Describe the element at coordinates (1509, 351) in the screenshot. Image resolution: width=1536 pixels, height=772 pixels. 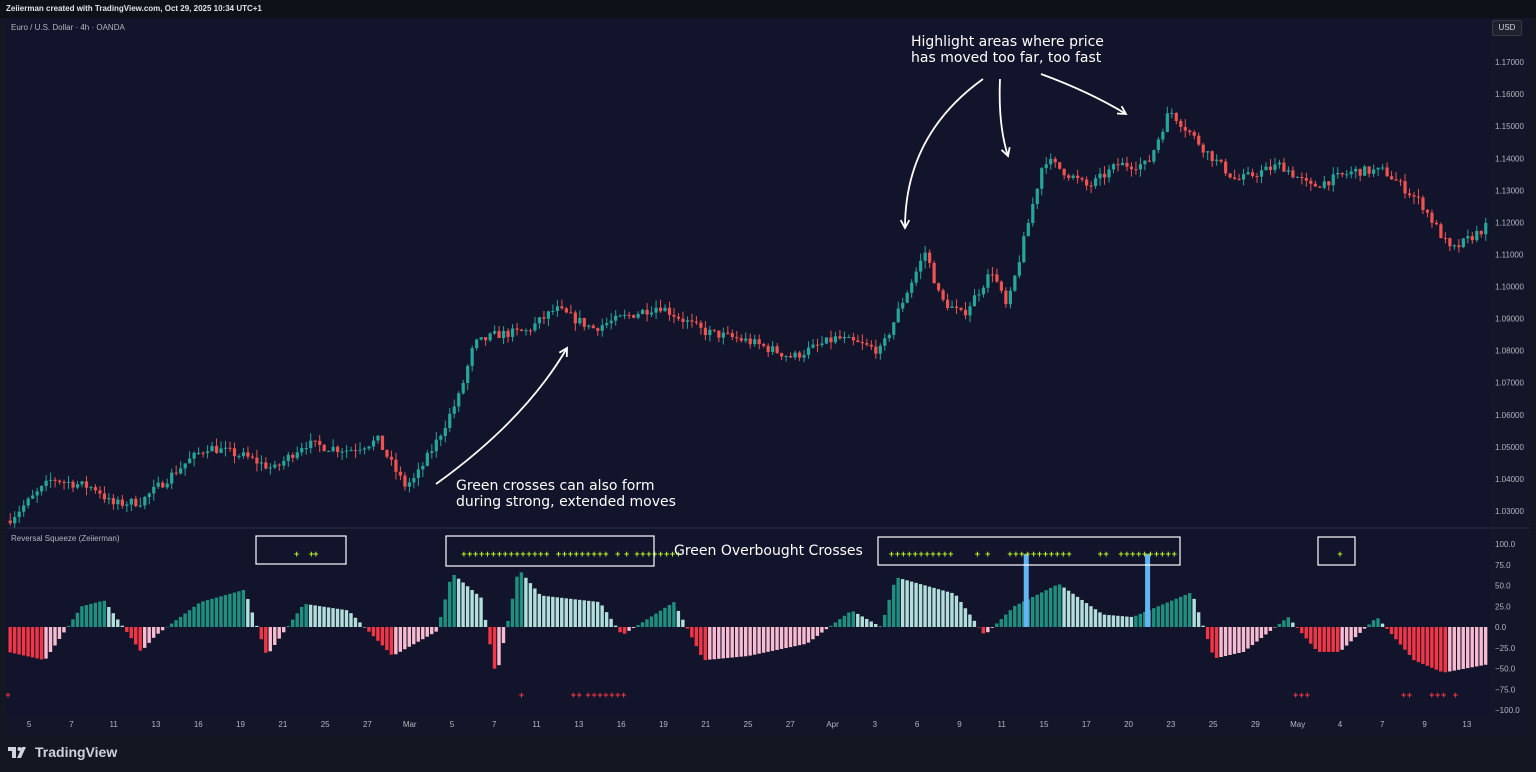
I see `price-tick-label: 1.08000` at that location.